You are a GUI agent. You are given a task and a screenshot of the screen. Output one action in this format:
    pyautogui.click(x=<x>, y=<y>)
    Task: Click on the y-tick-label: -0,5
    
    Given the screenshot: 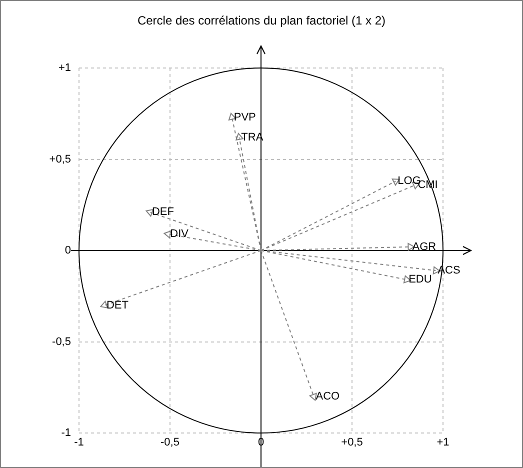 What is the action you would take?
    pyautogui.click(x=61, y=342)
    